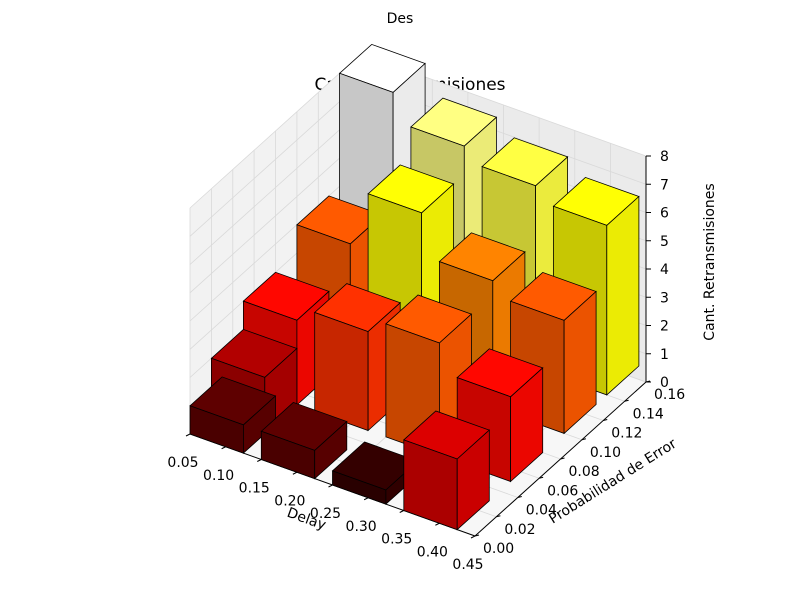  Describe the element at coordinates (605, 453) in the screenshot. I see `y-tick-label: 0.10` at that location.